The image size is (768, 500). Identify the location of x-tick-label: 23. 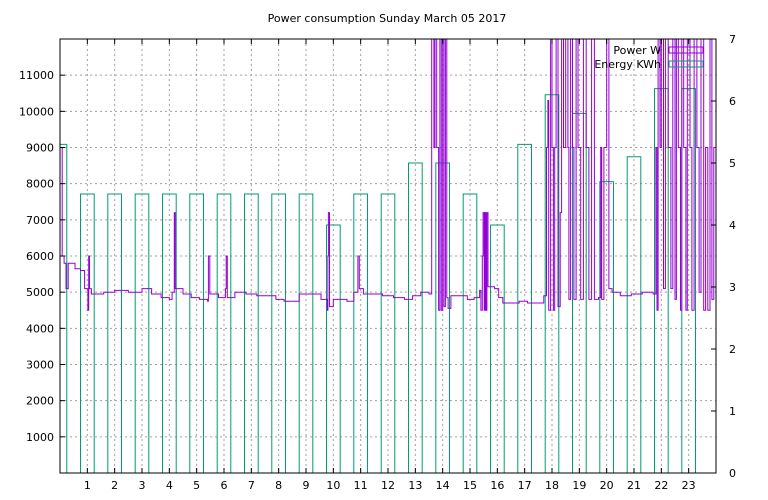
(689, 485).